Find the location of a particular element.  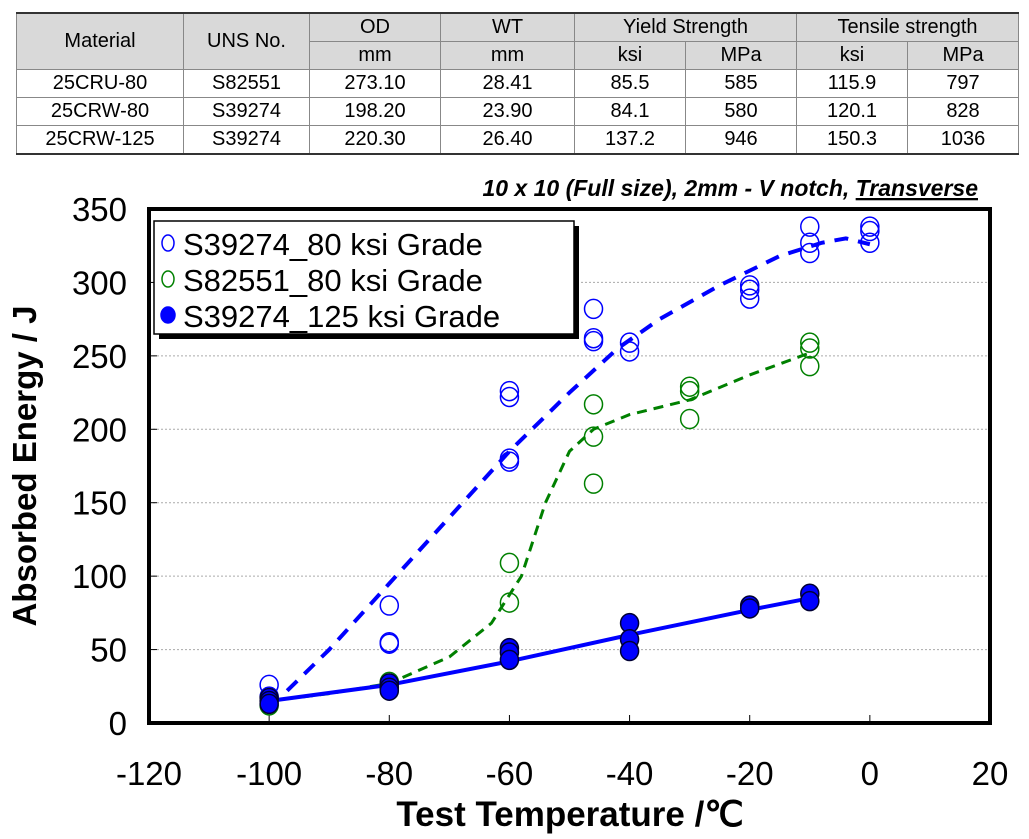

y-axis-label: Absorbed Energy / J is located at coordinates (24, 466).